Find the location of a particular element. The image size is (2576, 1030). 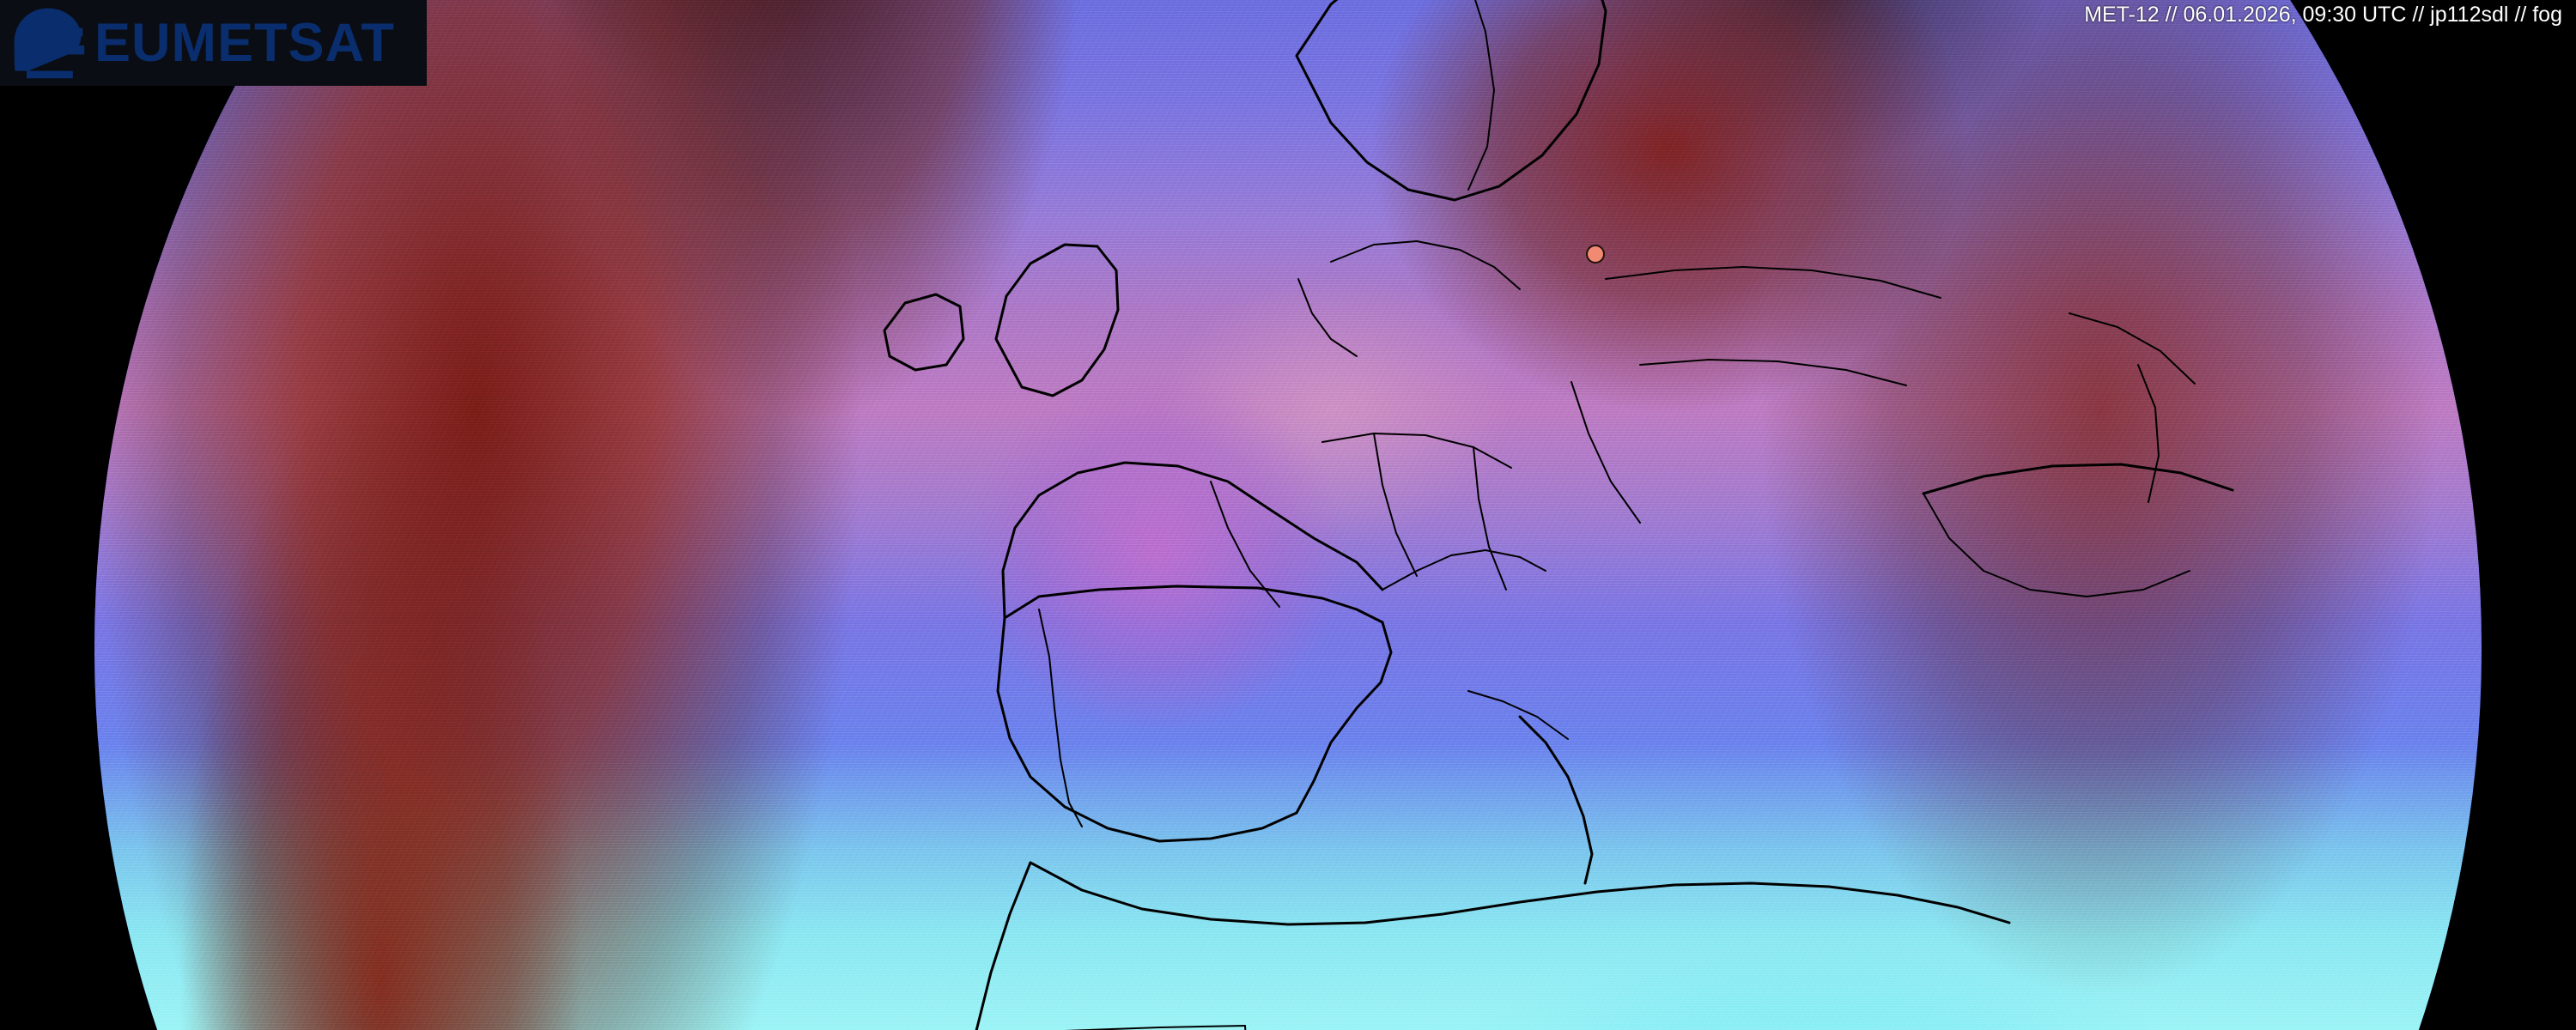

eumetsat-globe-e-icon is located at coordinates (49, 43).